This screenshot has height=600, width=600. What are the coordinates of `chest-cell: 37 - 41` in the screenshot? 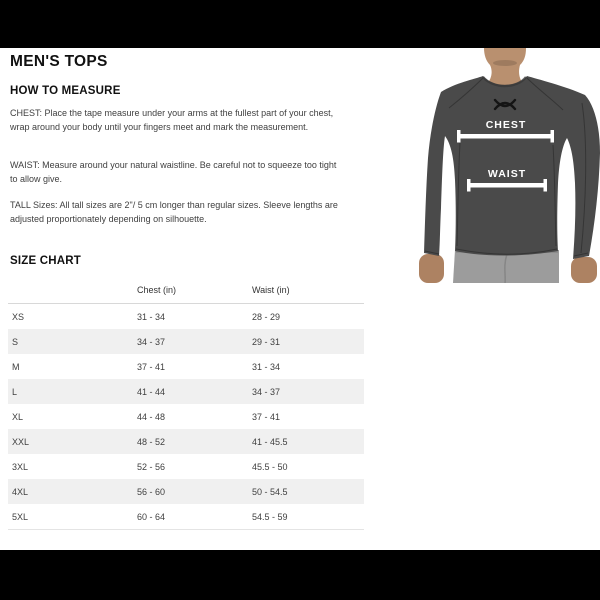 It's located at (151, 366).